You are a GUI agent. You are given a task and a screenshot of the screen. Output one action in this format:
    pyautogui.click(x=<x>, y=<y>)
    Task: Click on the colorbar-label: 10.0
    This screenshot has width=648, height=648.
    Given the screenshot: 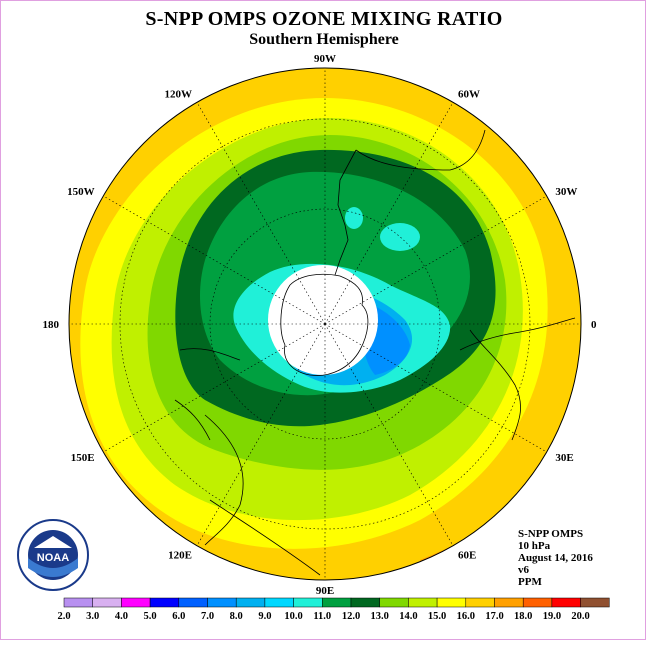 What is the action you would take?
    pyautogui.click(x=293, y=616)
    